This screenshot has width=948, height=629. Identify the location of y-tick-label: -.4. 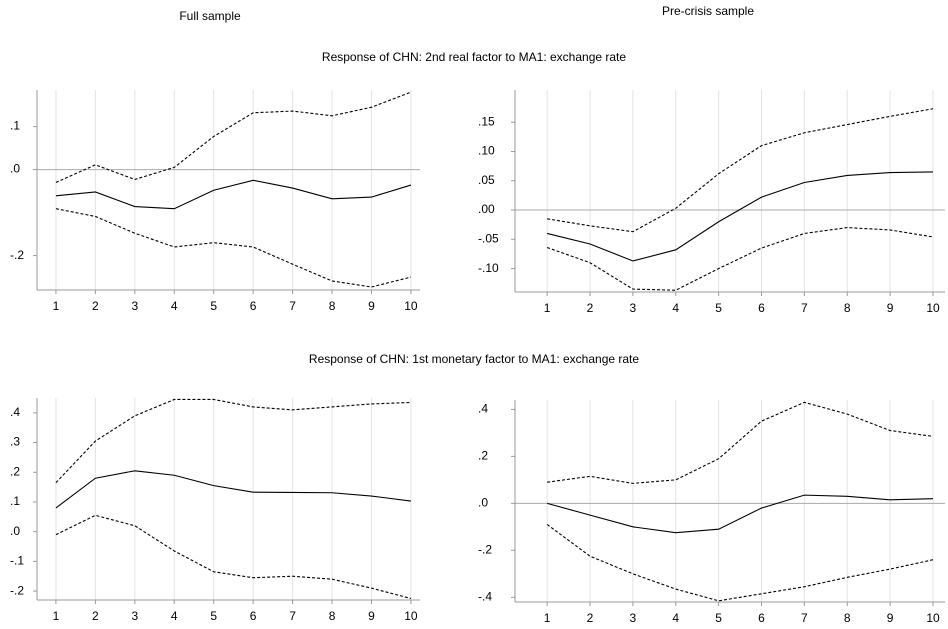
(485, 596).